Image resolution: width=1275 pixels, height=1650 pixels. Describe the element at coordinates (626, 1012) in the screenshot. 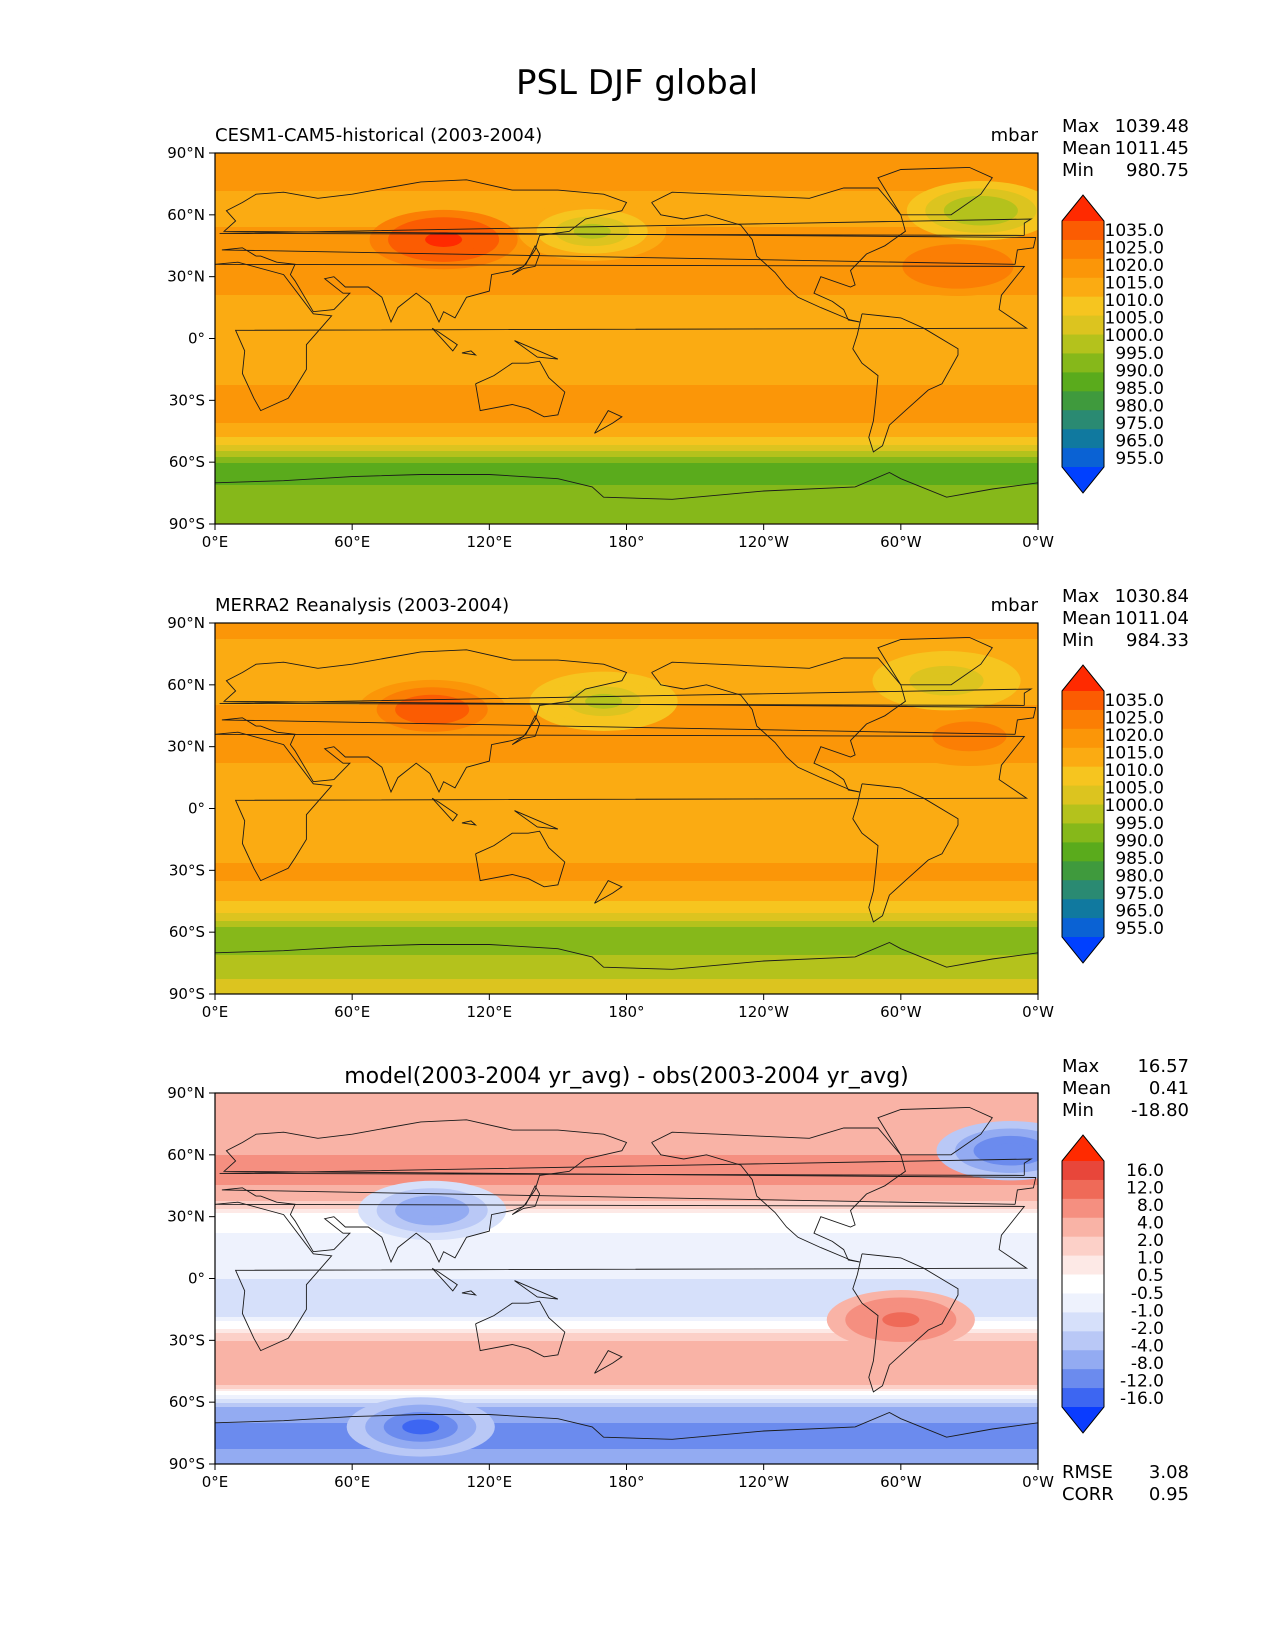

I see `x-tick-label: 180°` at that location.